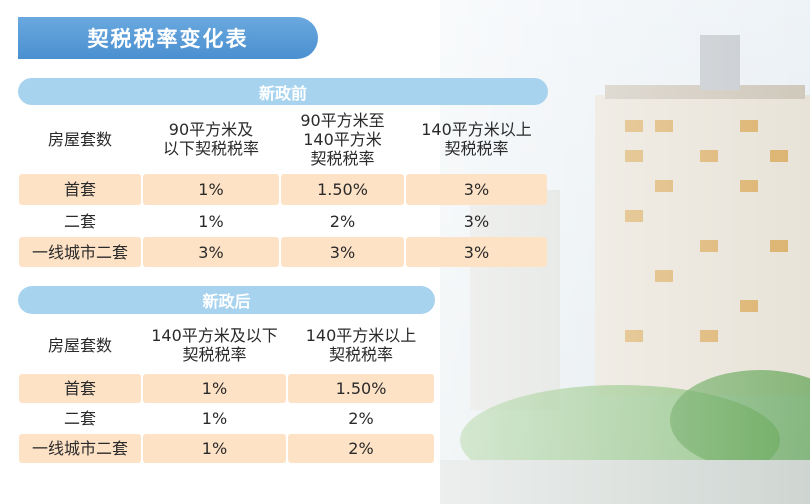 This screenshot has width=810, height=504. Describe the element at coordinates (226, 300) in the screenshot. I see `section-title: 新政后` at that location.